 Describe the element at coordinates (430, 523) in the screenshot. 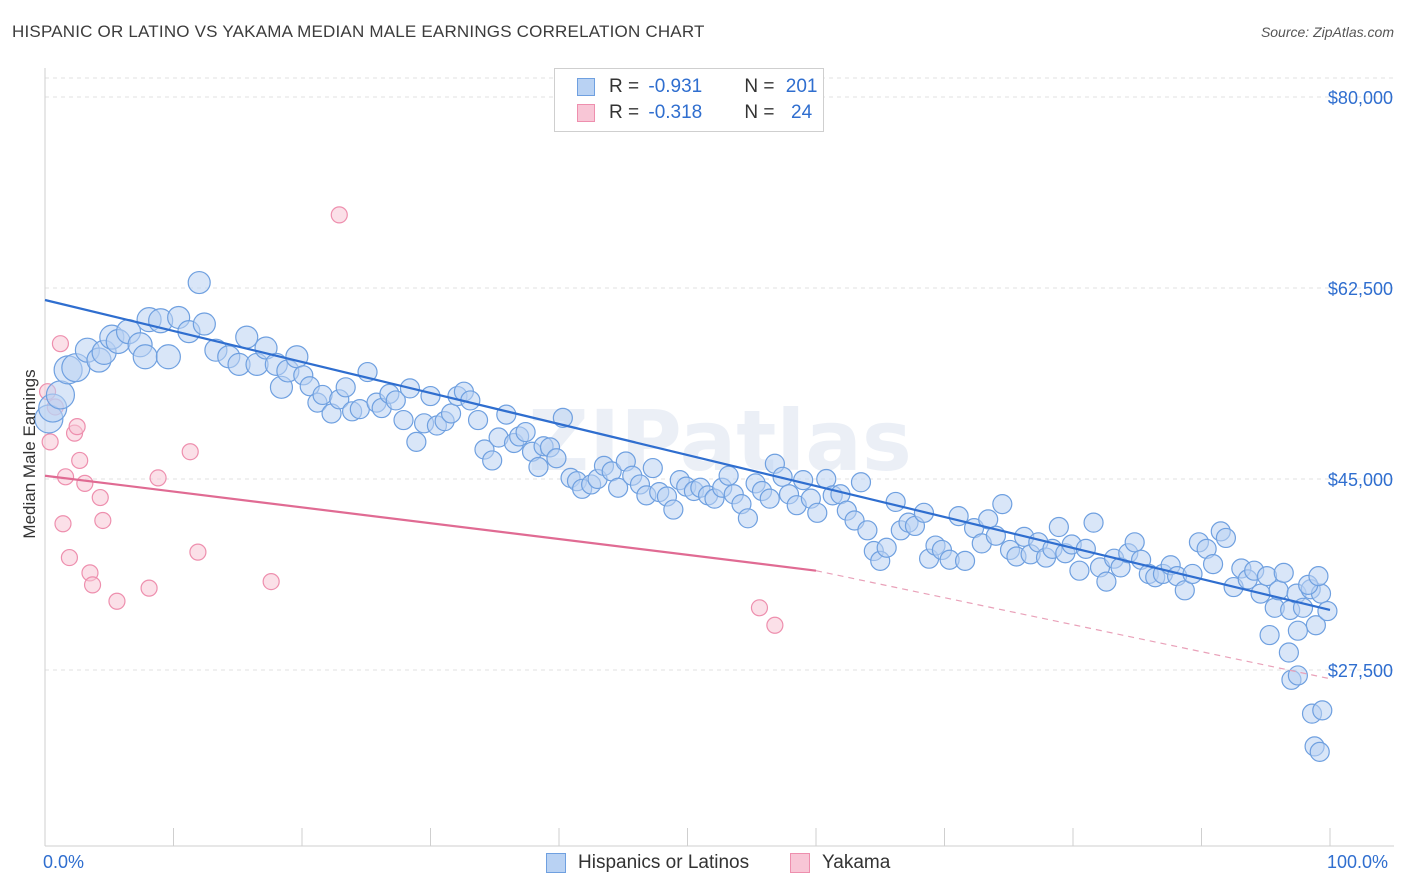

I see `yakama-trend-line` at that location.